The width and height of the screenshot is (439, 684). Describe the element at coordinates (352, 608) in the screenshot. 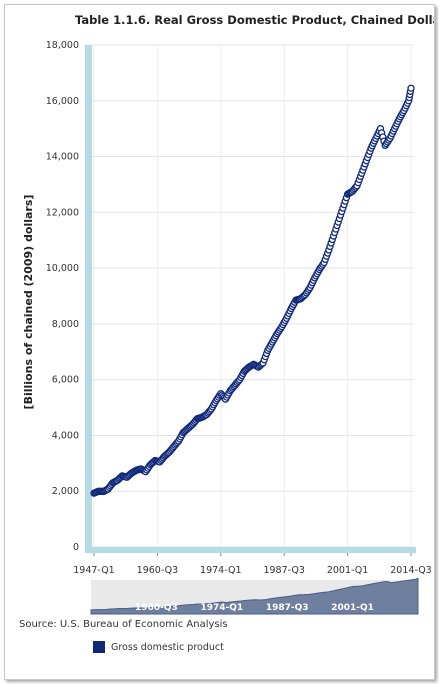

I see `navigator-tick-label: 2001-Q1` at that location.